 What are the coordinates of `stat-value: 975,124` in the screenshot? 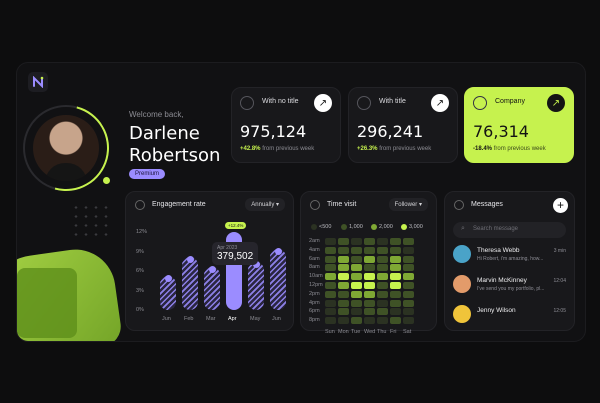 It's located at (273, 131).